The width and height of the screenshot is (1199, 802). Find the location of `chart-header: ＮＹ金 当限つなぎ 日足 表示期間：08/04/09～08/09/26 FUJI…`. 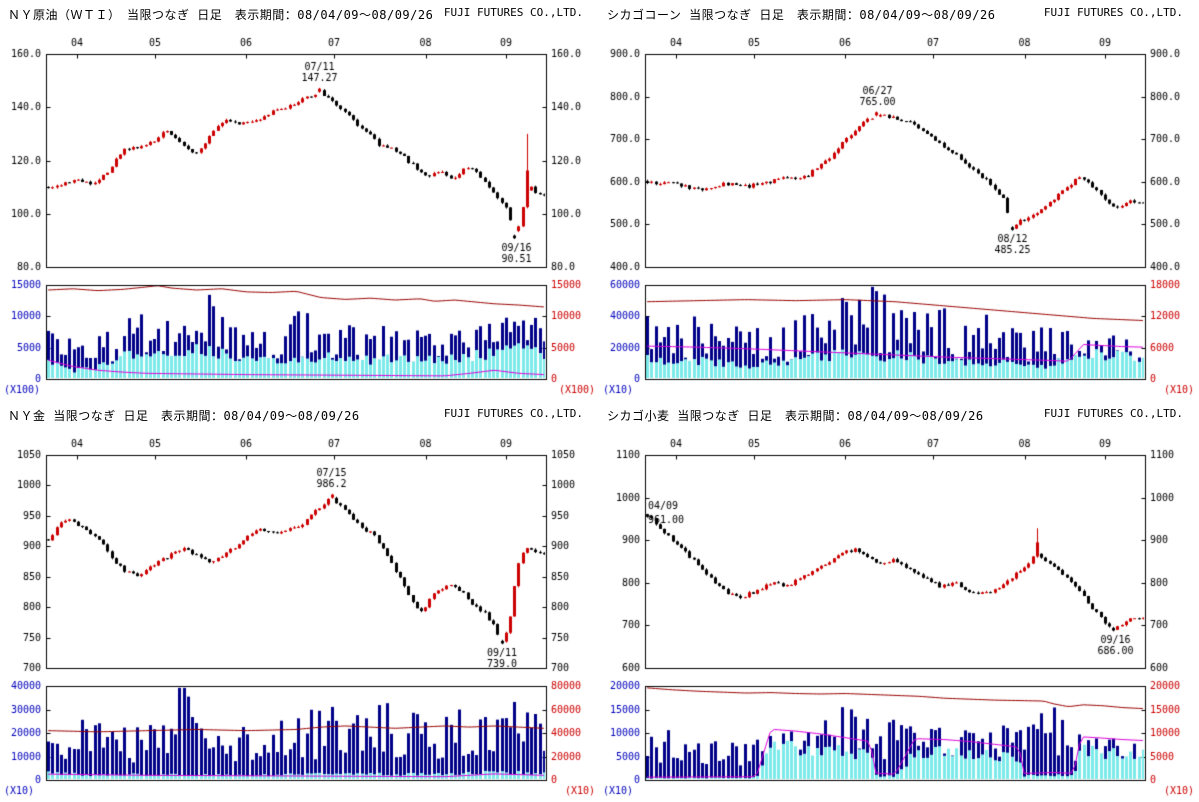

chart-header: ＮＹ金 当限つなぎ 日足 表示期間：08/04/09～08/09/26 FUJI… is located at coordinates (299, 413).